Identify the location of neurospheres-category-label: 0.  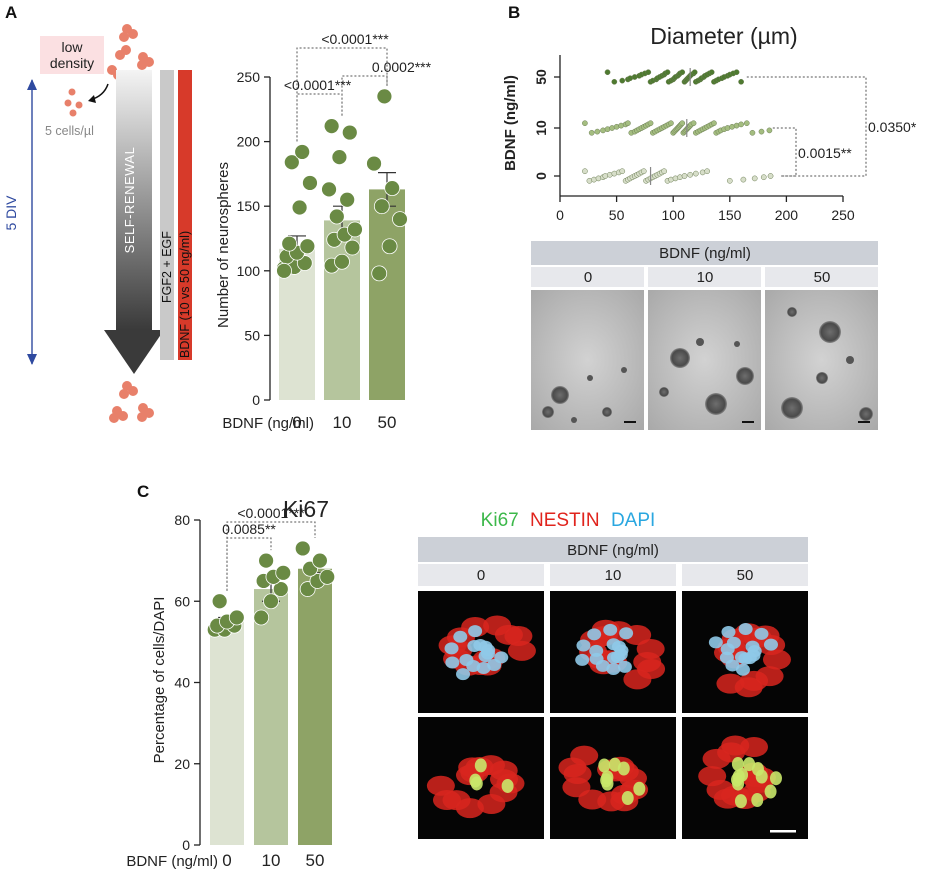
(296, 422).